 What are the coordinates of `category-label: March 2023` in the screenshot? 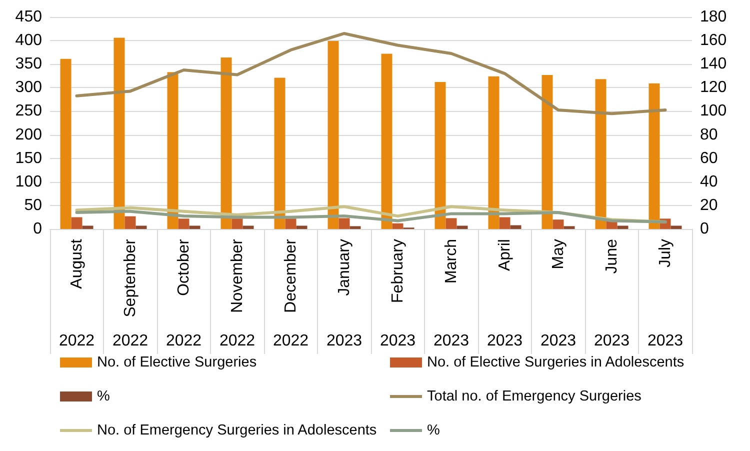 It's located at (451, 294).